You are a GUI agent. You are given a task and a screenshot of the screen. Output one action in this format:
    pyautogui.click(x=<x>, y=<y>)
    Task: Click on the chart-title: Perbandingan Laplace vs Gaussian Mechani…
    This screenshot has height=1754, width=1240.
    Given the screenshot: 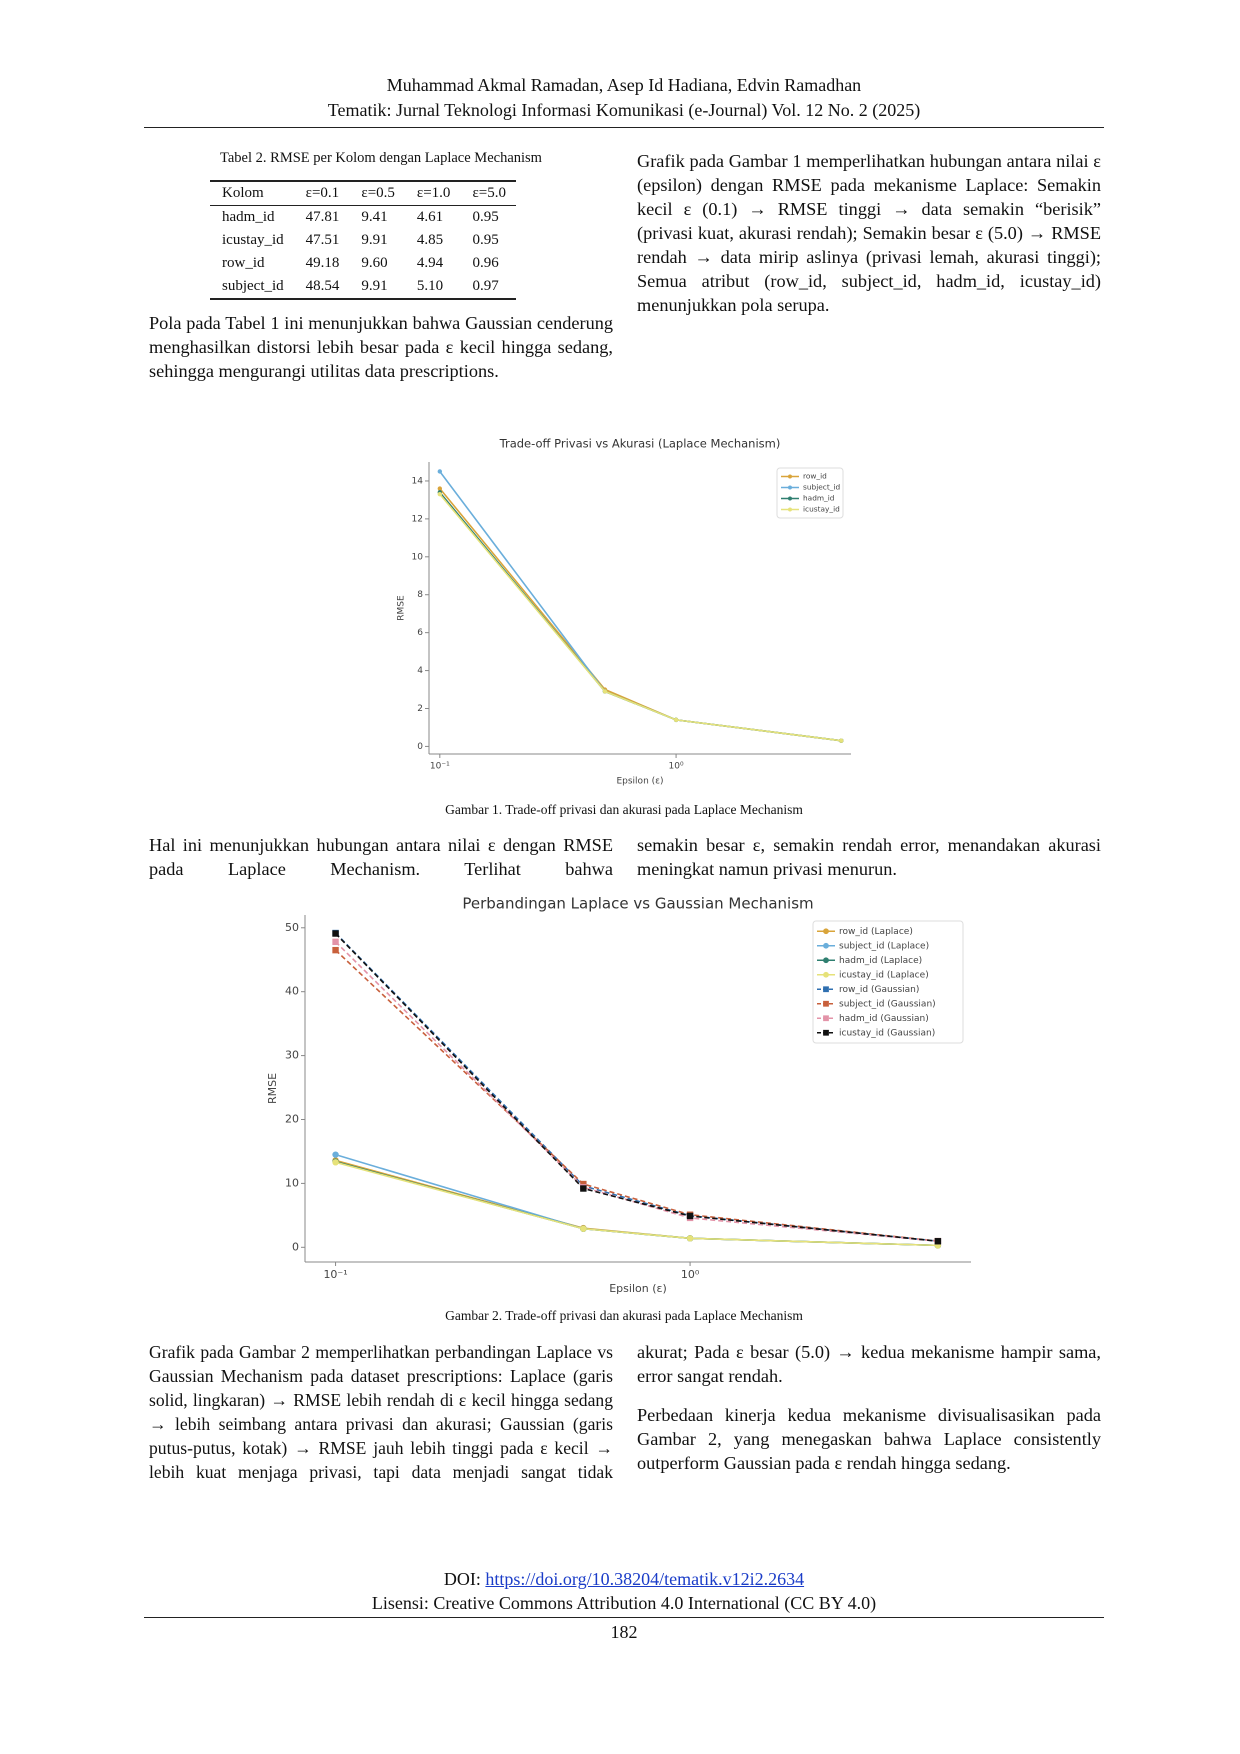 What is the action you would take?
    pyautogui.click(x=637, y=904)
    